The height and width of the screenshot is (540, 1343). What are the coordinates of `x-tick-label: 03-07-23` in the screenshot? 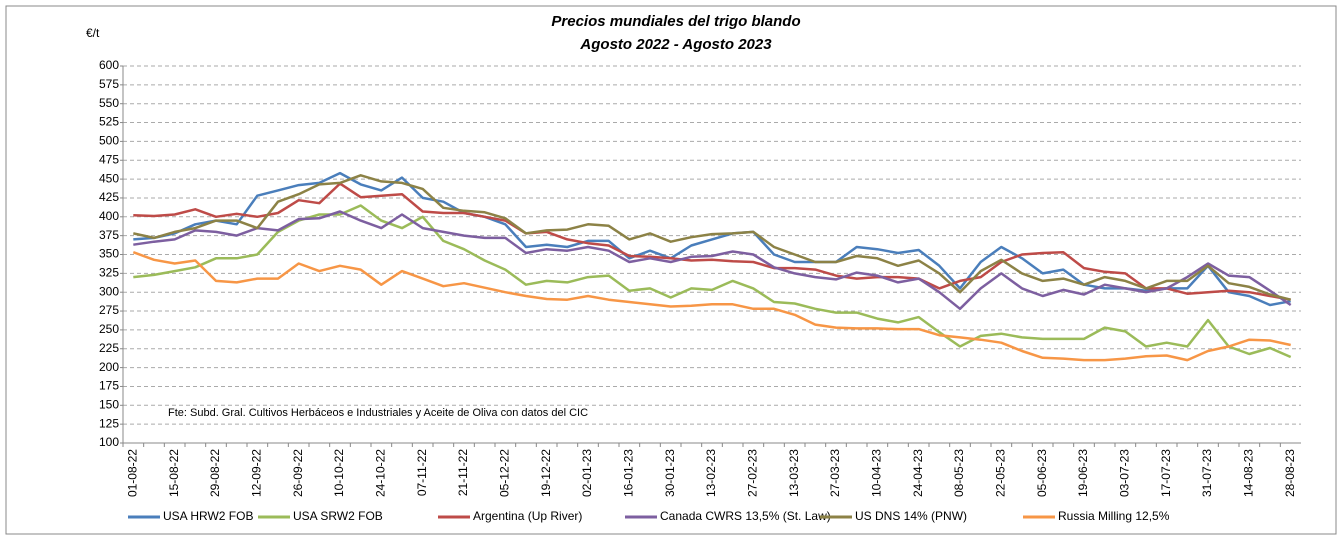 It's located at (1125, 473).